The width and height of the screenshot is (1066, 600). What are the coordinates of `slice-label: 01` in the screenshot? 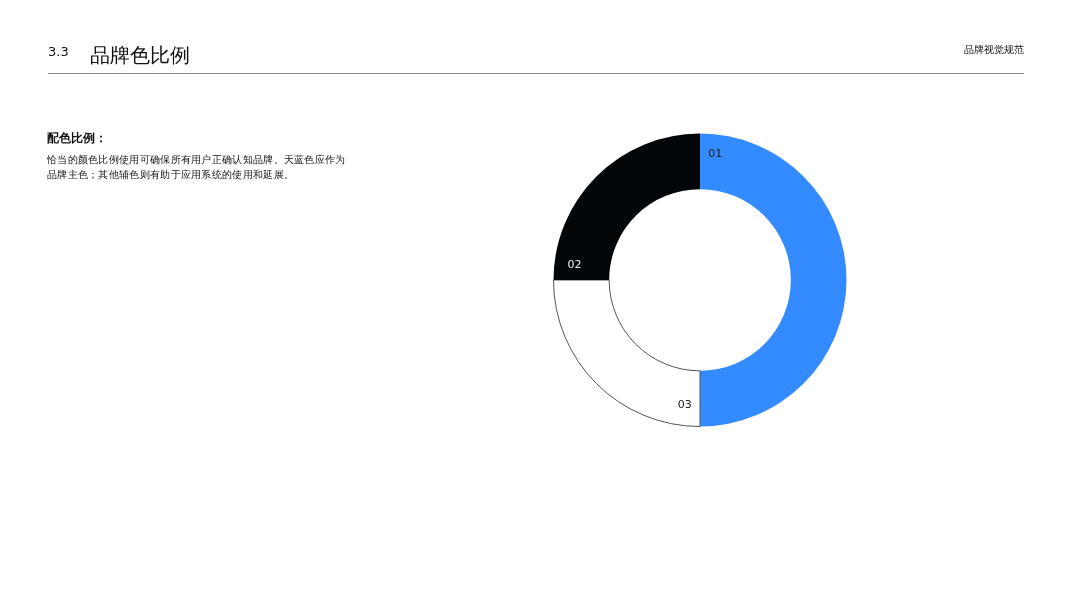 It's located at (715, 154).